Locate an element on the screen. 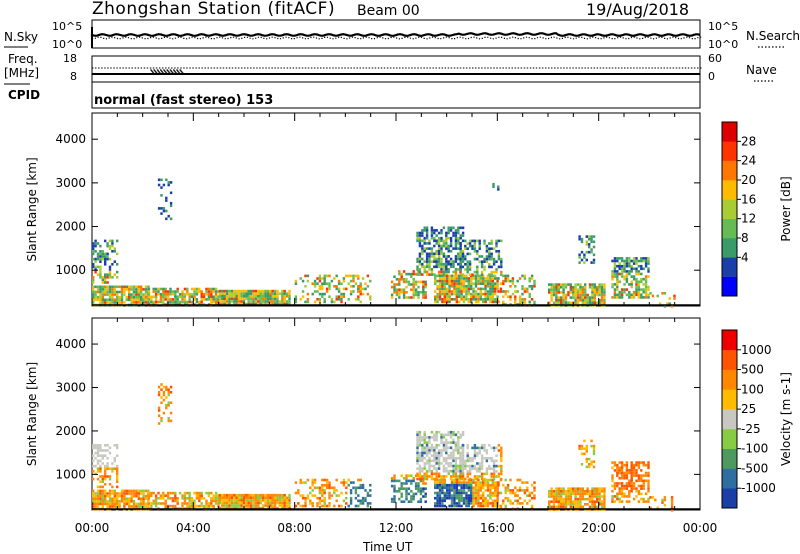 Image resolution: width=800 pixels, height=554 pixels. power-colorbar-segment is located at coordinates (729, 248).